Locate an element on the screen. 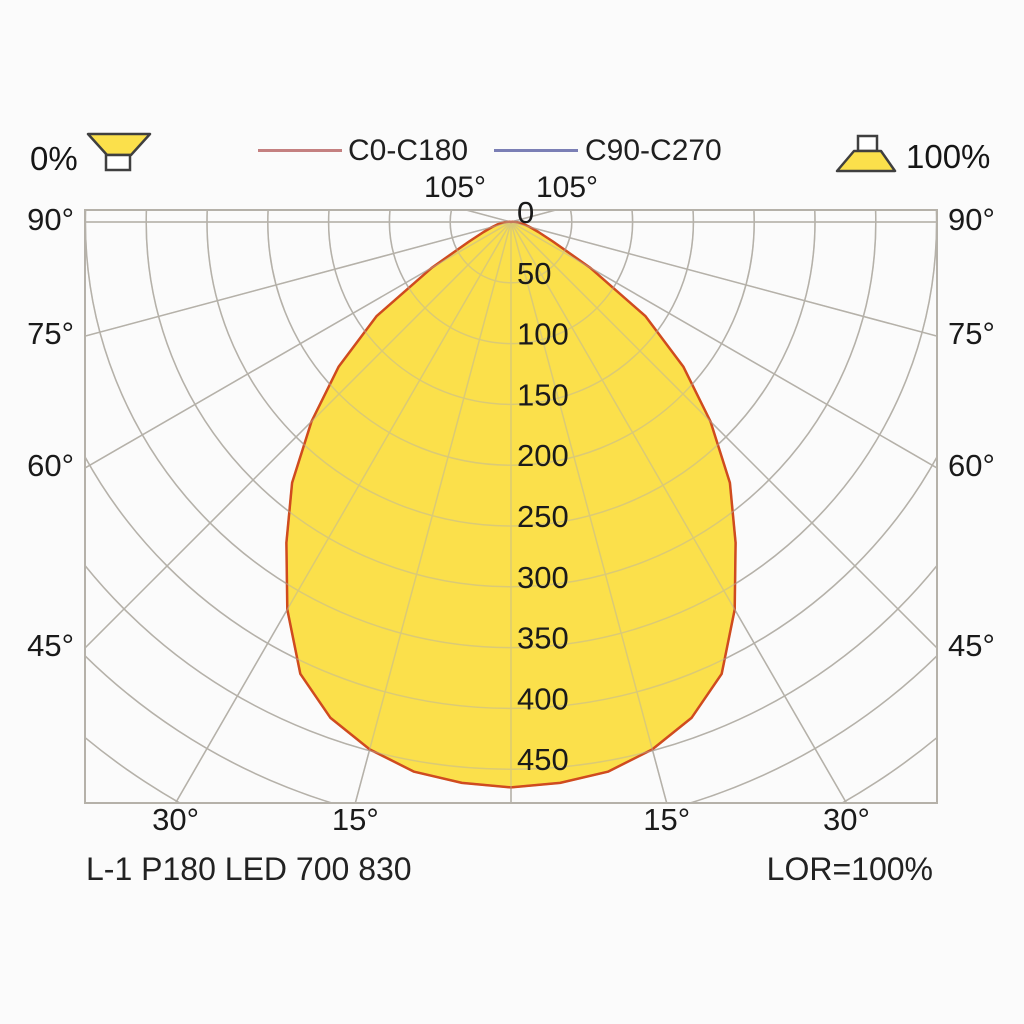 This screenshot has width=1024, height=1024. down-beam-shape is located at coordinates (866, 161).